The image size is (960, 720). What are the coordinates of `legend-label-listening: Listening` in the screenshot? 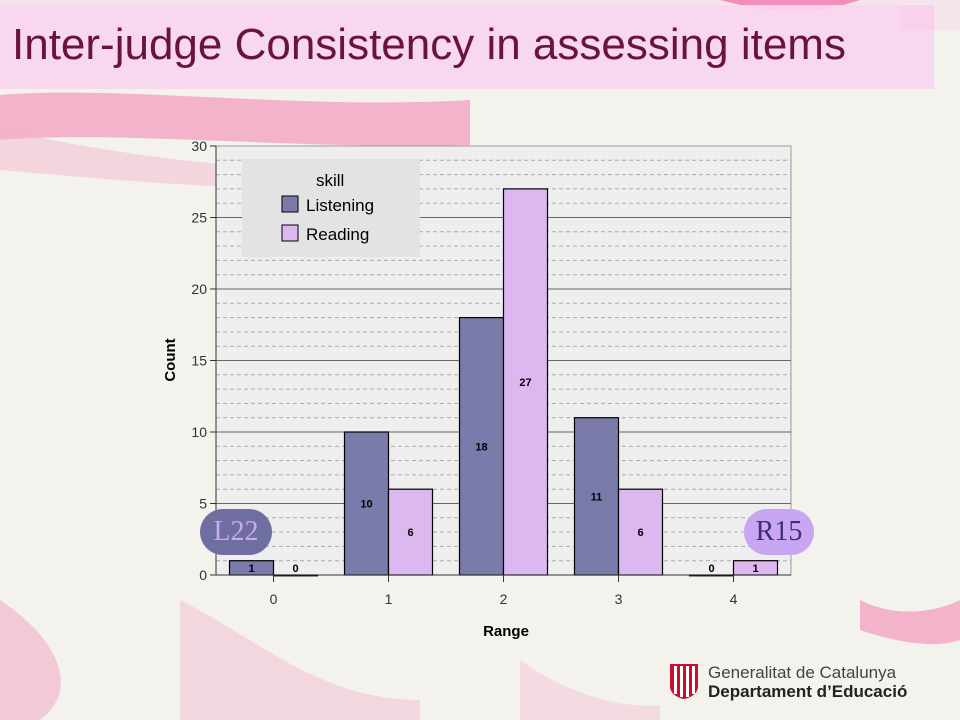 It's located at (340, 205).